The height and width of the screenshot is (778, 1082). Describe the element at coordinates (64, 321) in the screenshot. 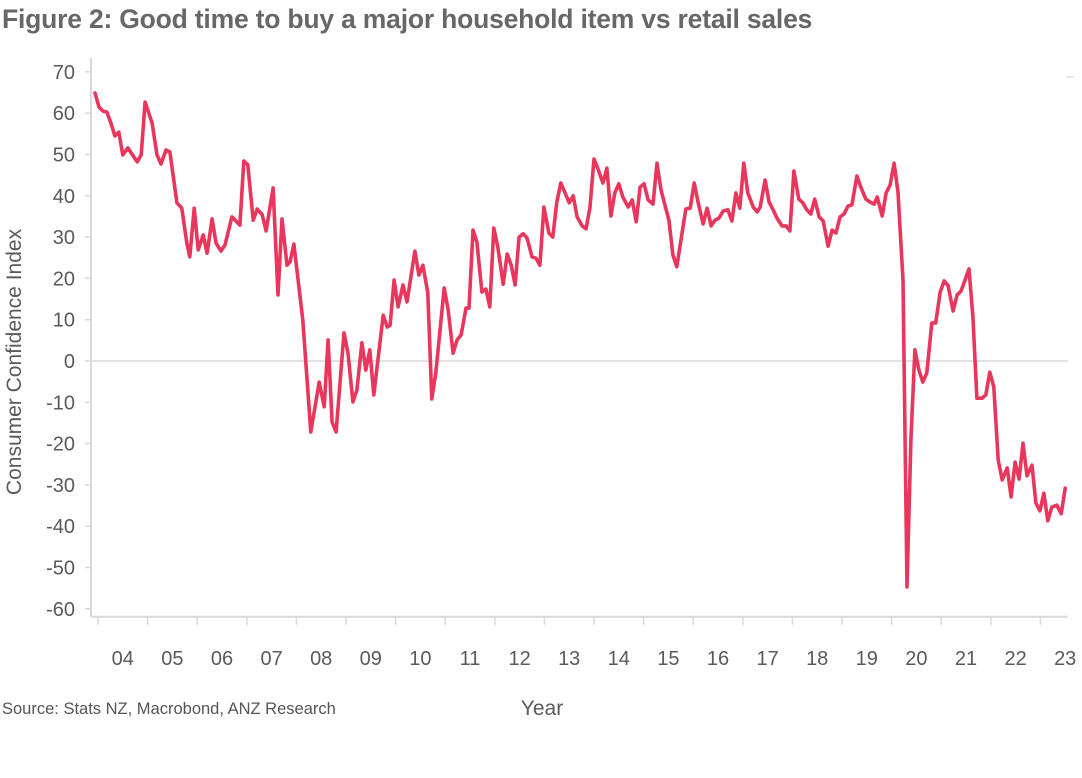

I see `y-tick-label: 10` at that location.